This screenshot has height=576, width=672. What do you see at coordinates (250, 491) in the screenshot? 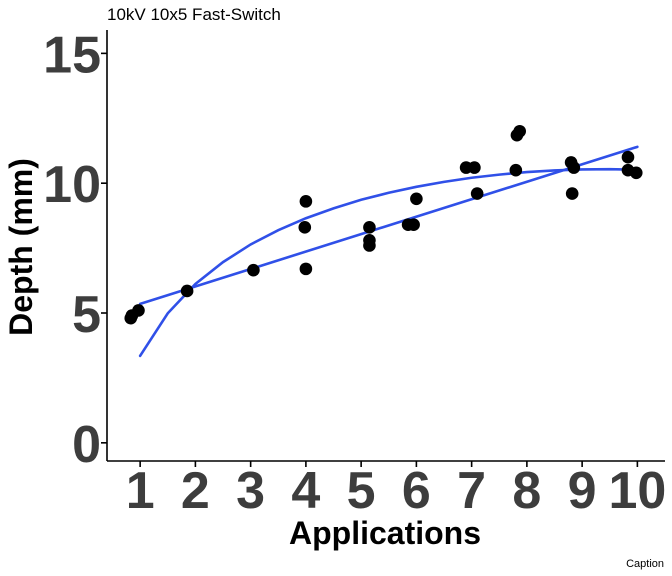
I see `x-tick-label: 3` at bounding box center [250, 491].